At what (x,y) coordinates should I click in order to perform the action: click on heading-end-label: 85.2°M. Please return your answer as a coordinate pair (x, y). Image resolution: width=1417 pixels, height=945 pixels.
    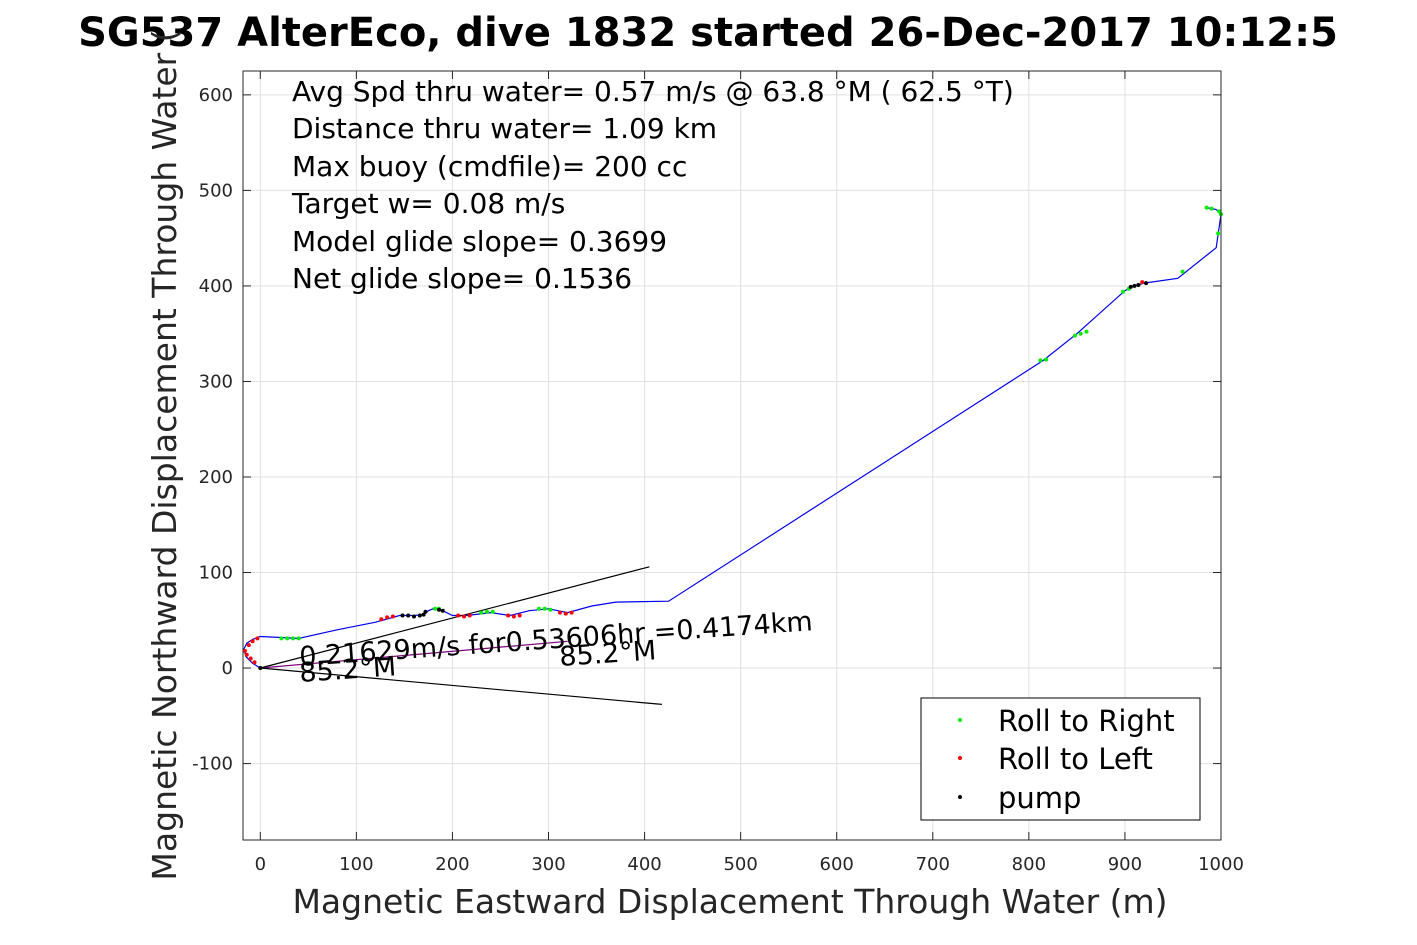
    Looking at the image, I should click on (607, 654).